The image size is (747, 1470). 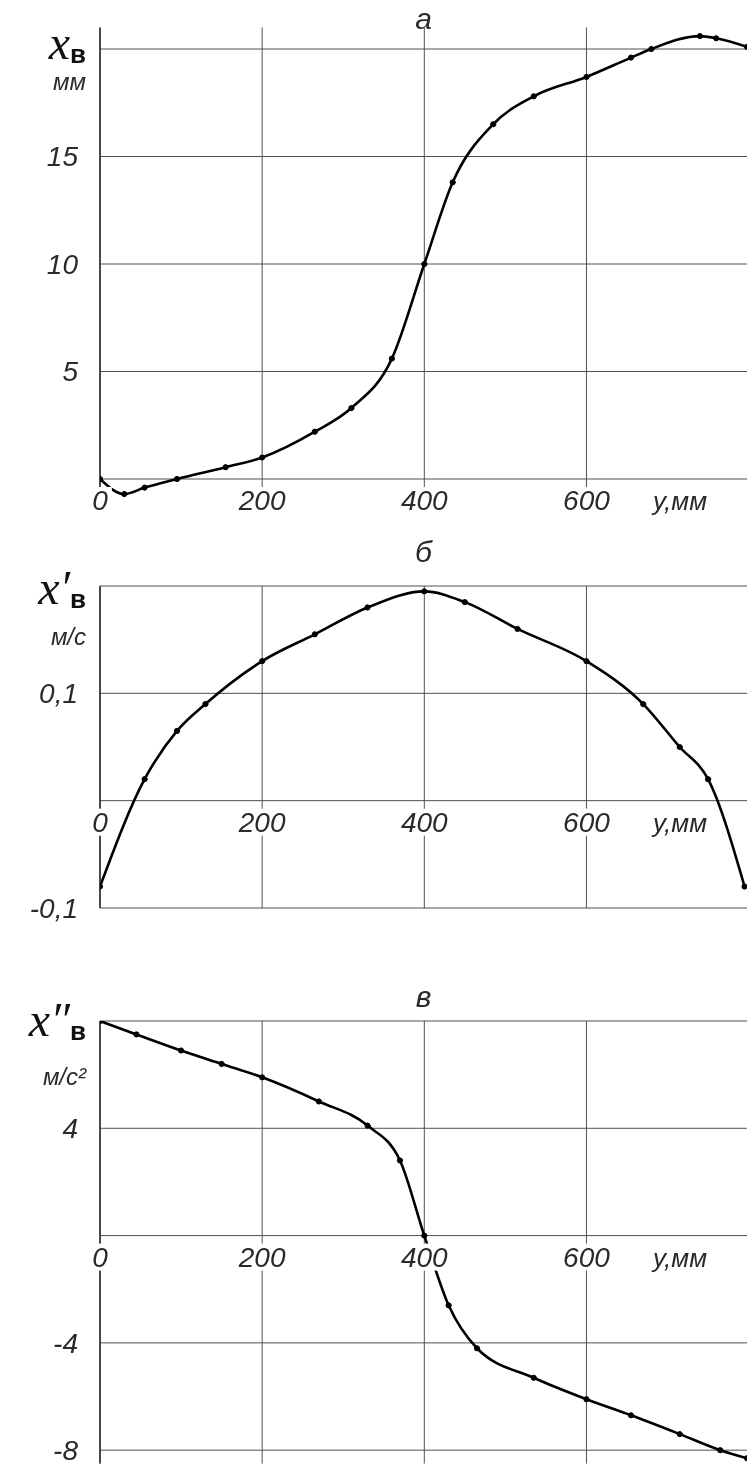 I want to click on y-tick-label: 0,1, so click(x=58, y=694).